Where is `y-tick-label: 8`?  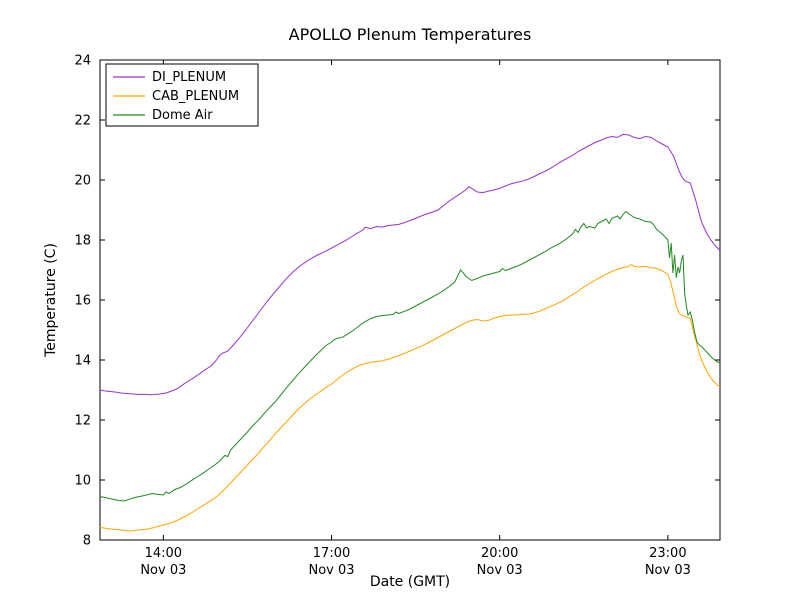 y-tick-label: 8 is located at coordinates (87, 541).